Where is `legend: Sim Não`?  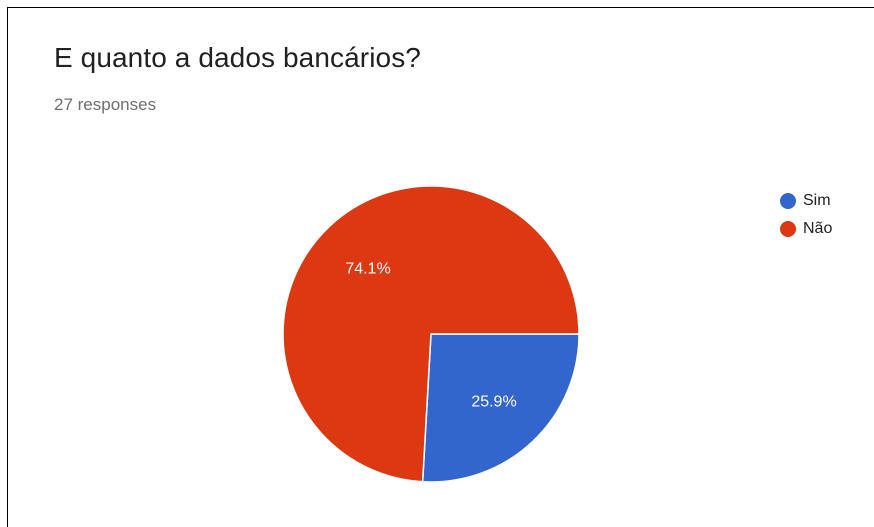
legend: Sim Não is located at coordinates (806, 215).